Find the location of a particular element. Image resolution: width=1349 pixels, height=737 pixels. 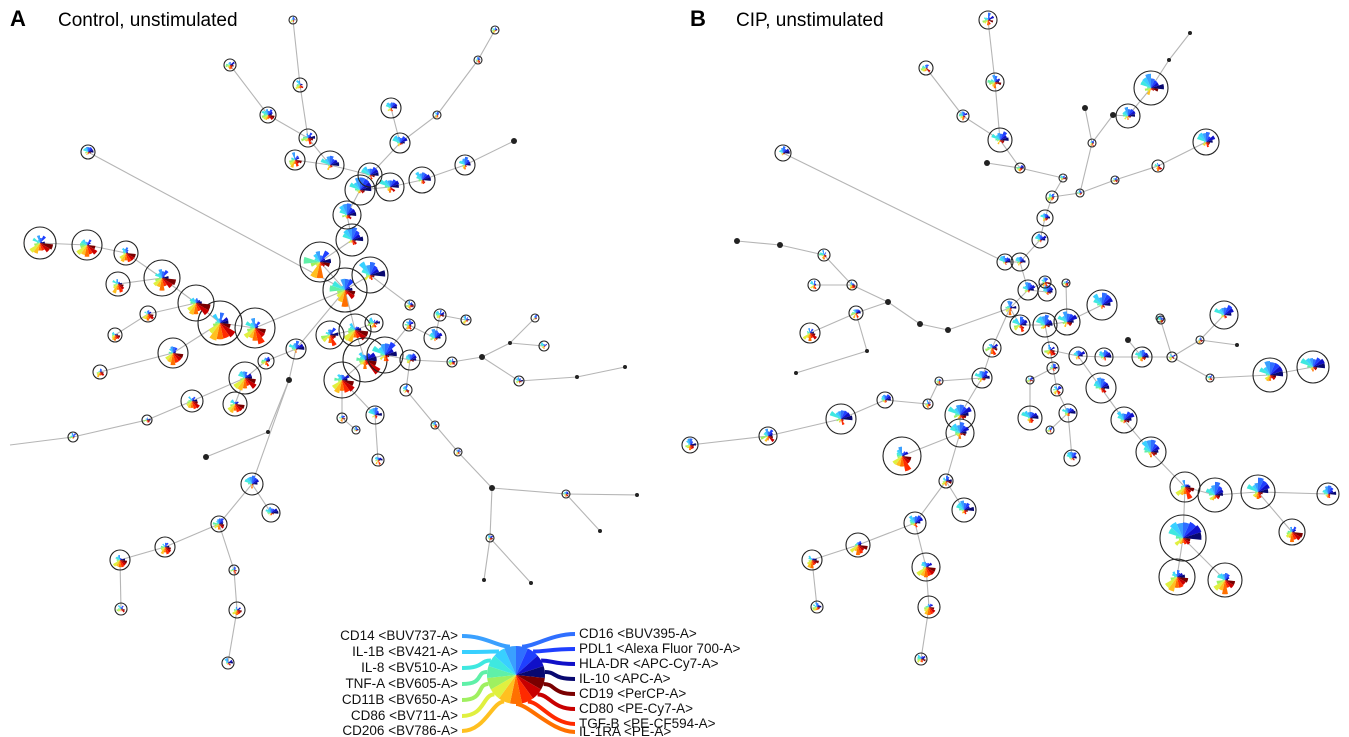

legend-label-tnfa: TNF-A <BV605-A> is located at coordinates (401, 683).